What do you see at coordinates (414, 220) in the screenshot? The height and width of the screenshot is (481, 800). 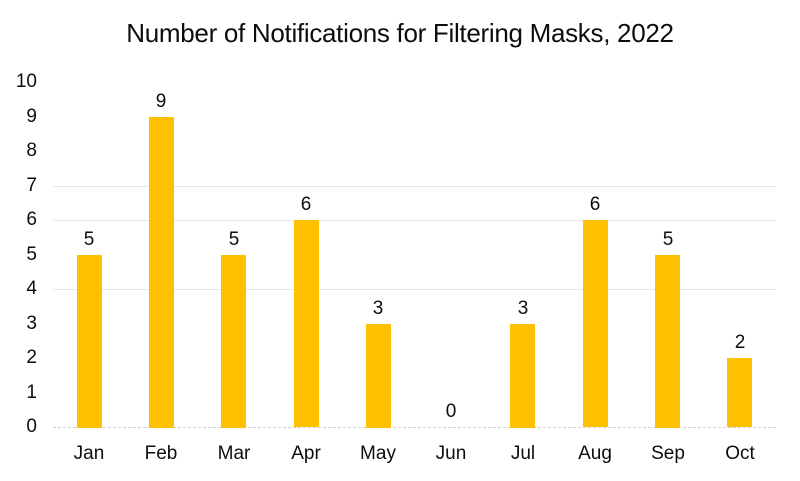 I see `gridline-y6` at bounding box center [414, 220].